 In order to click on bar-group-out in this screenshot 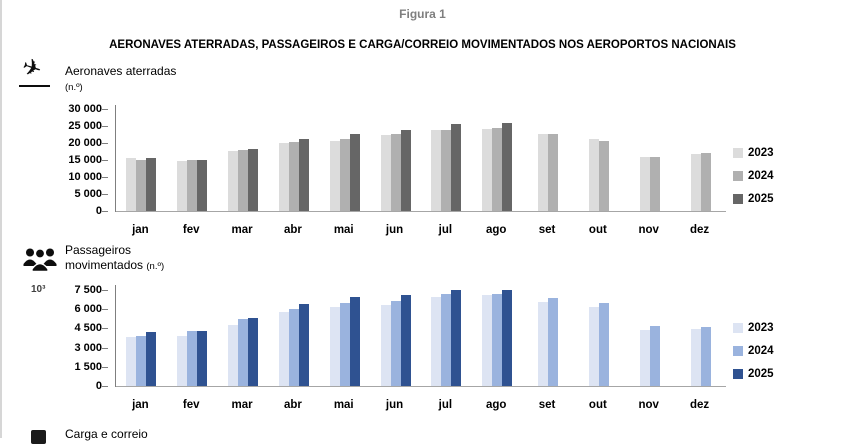, I will do `click(598, 345)`.